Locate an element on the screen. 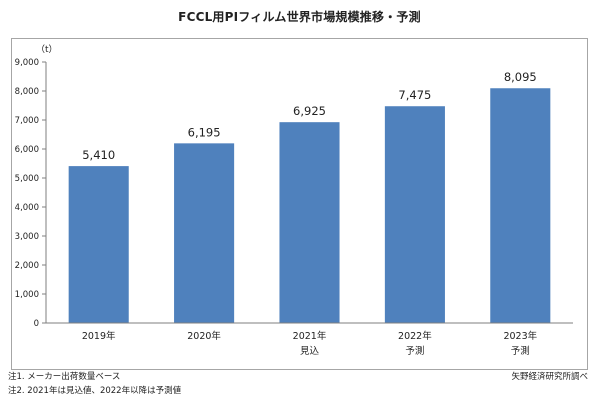  chart-title: FCCL用PIフィルム世界市場規模推移・予測 is located at coordinates (299, 17).